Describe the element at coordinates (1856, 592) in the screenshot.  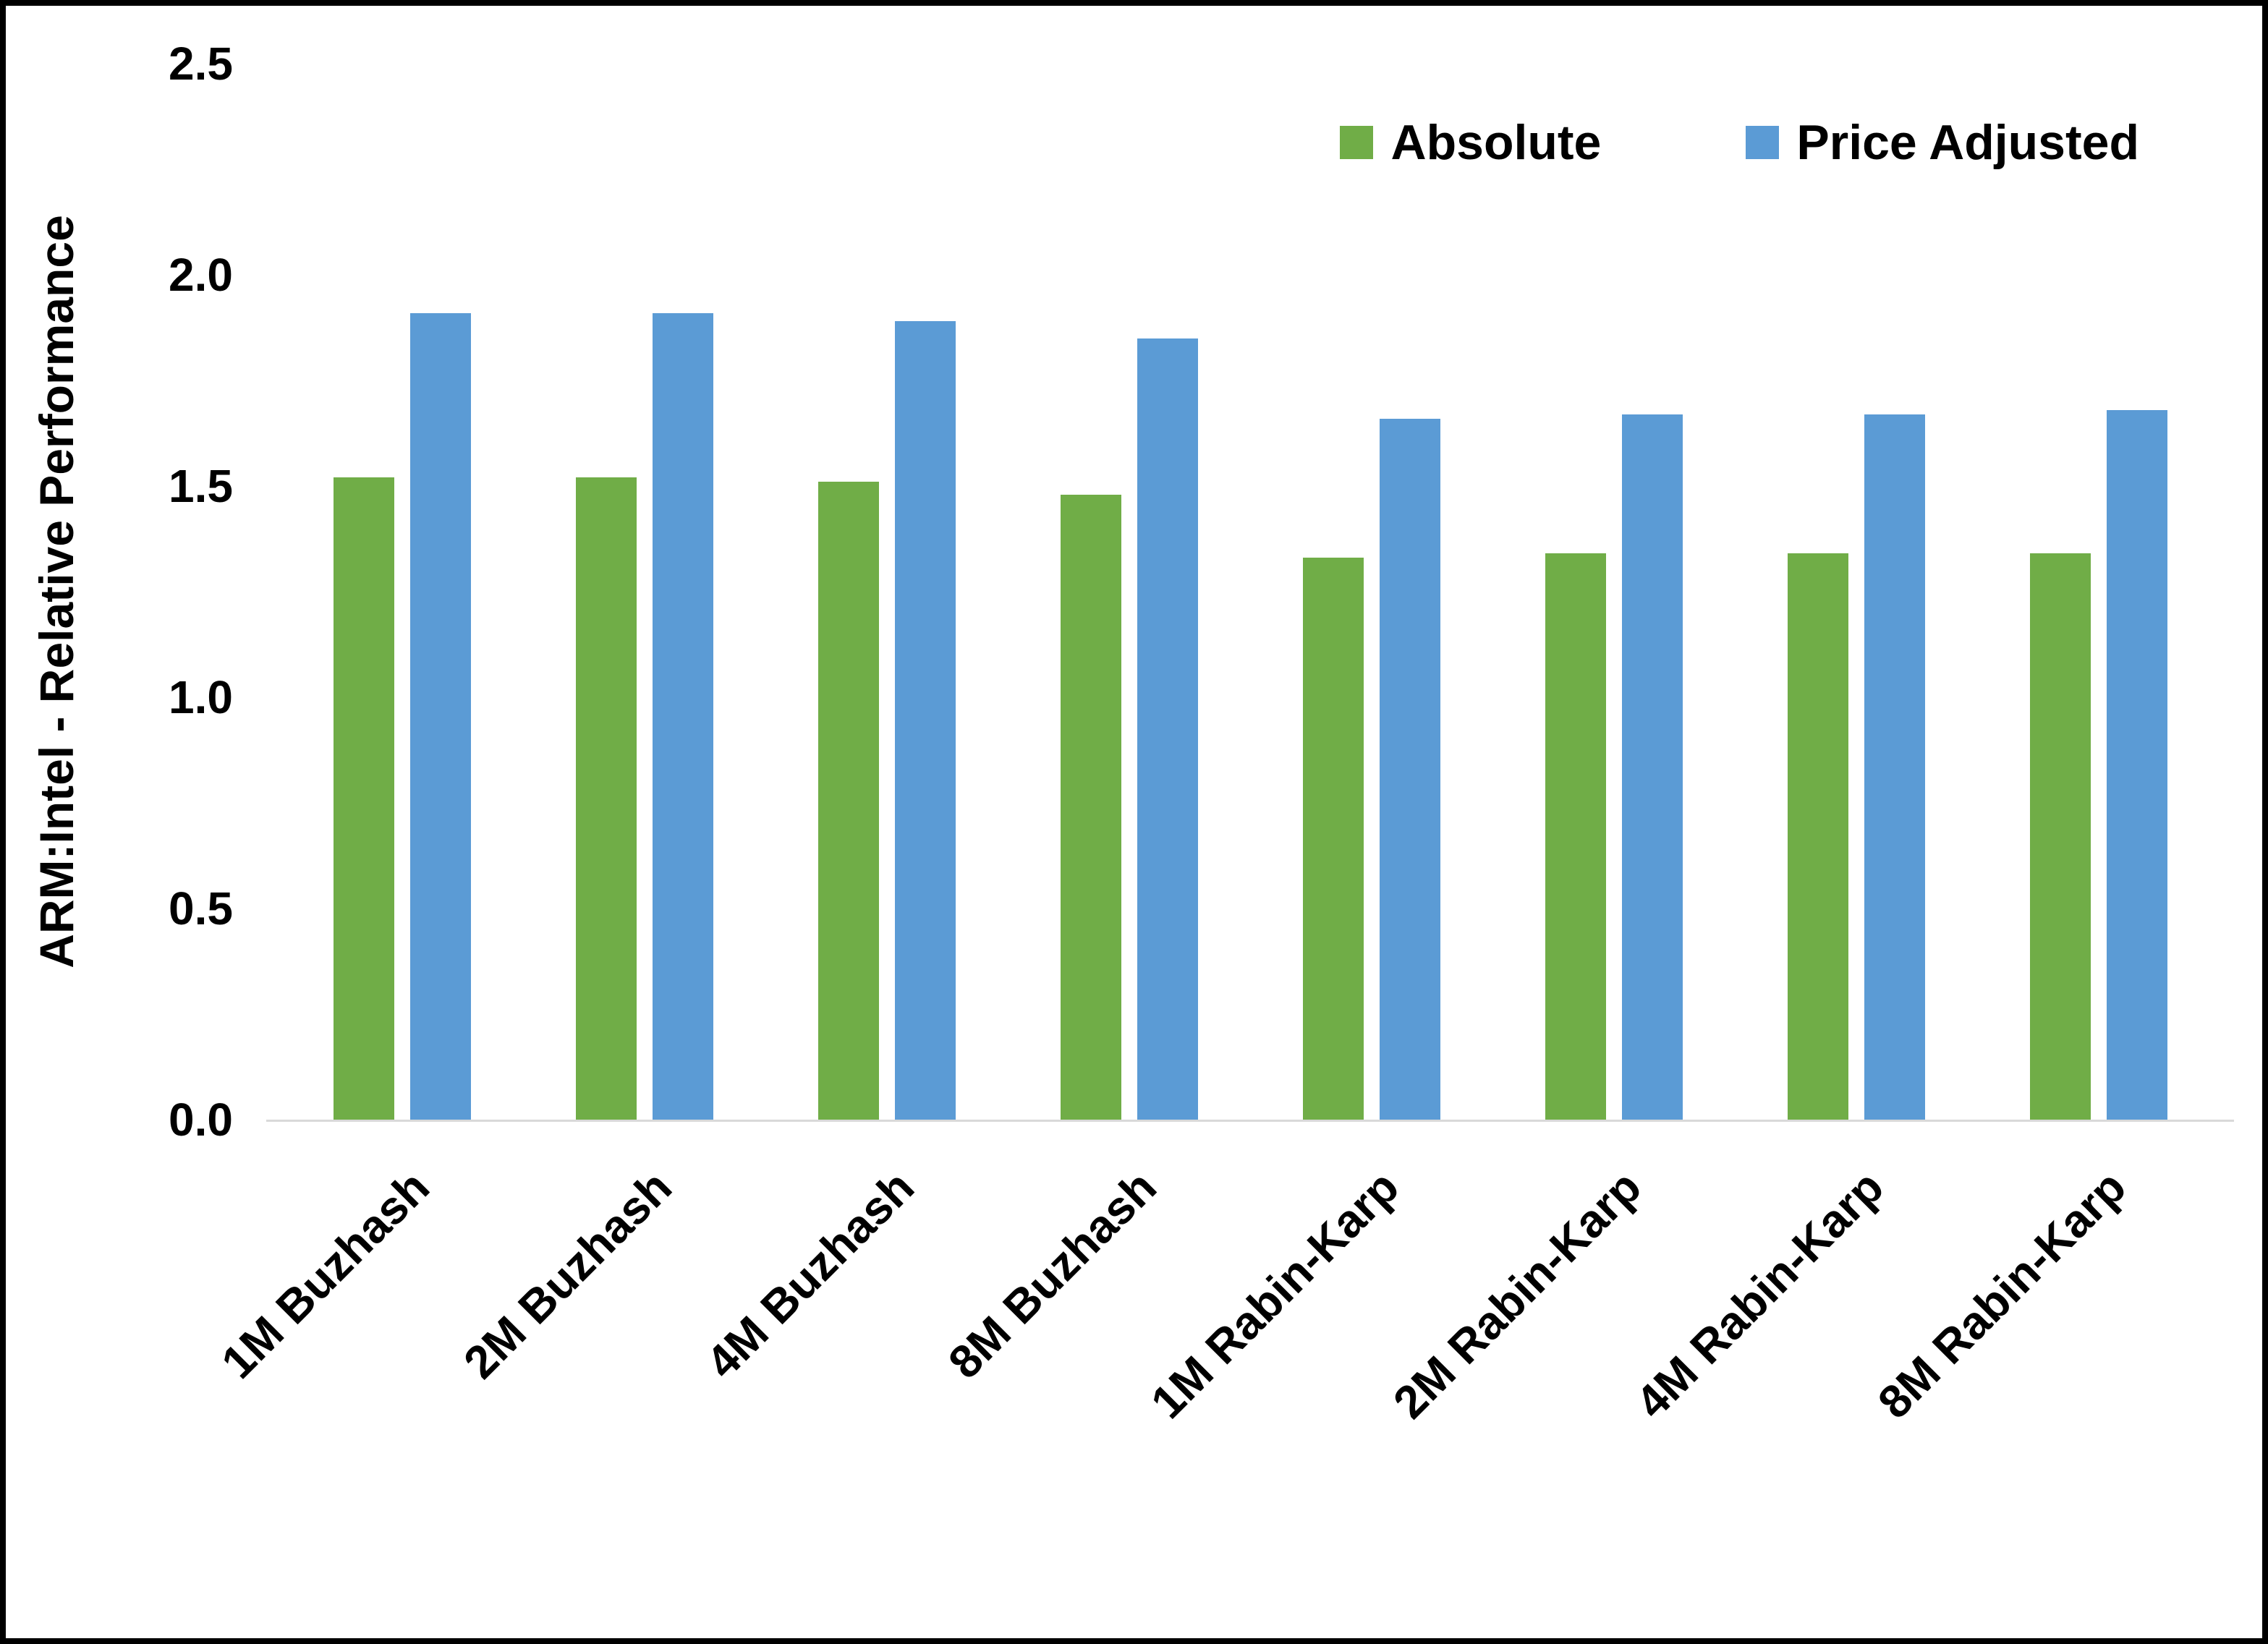
I see `bar-group-4m-rabin-karp` at that location.